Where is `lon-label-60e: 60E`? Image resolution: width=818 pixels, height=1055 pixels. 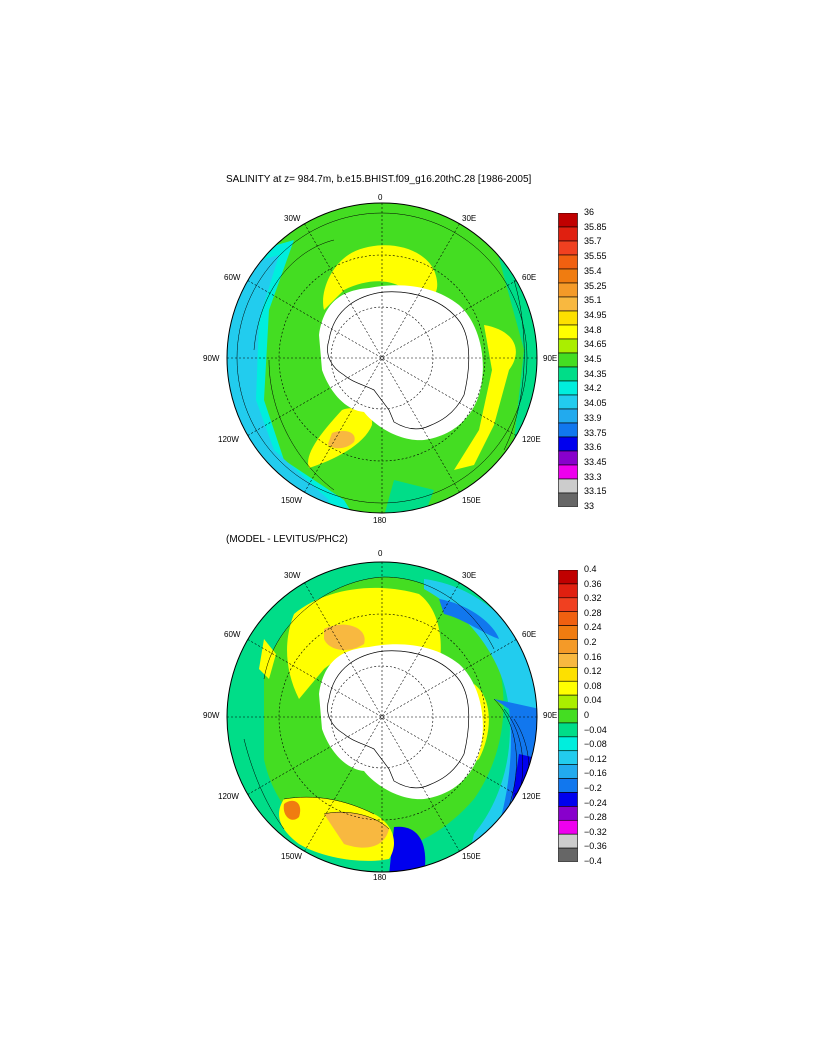
lon-label-60e: 60E is located at coordinates (529, 634).